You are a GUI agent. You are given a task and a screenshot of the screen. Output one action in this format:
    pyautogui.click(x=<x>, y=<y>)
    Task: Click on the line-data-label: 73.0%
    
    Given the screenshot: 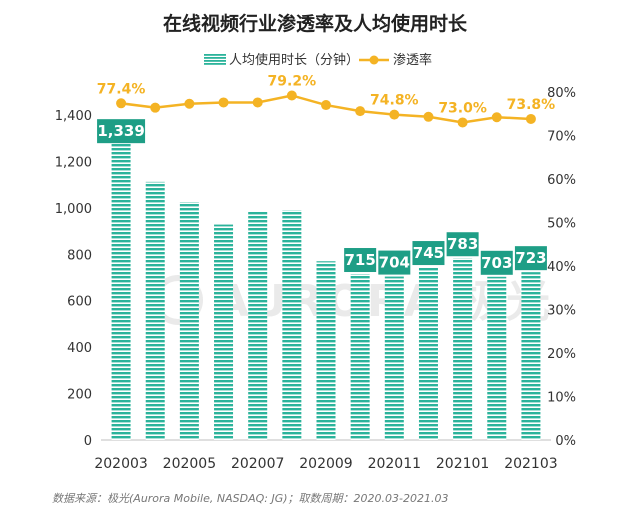 What is the action you would take?
    pyautogui.click(x=462, y=108)
    